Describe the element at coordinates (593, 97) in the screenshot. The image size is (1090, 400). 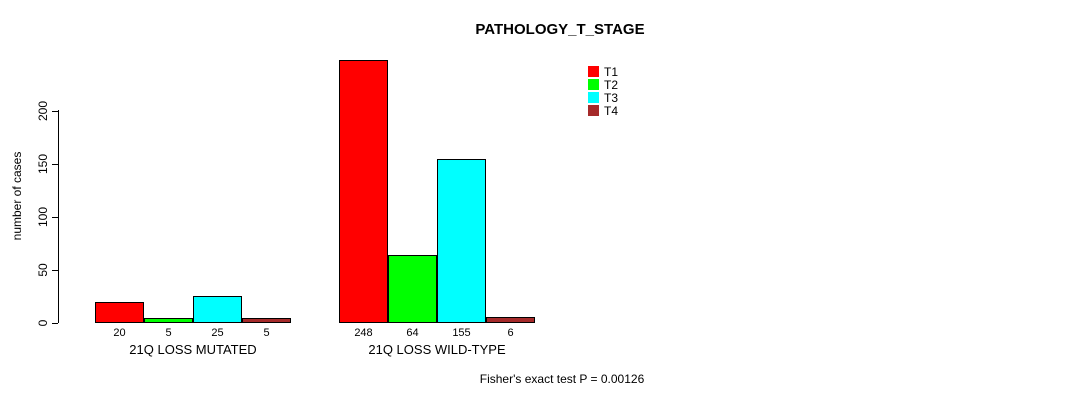
I see `legend-swatch-t3` at that location.